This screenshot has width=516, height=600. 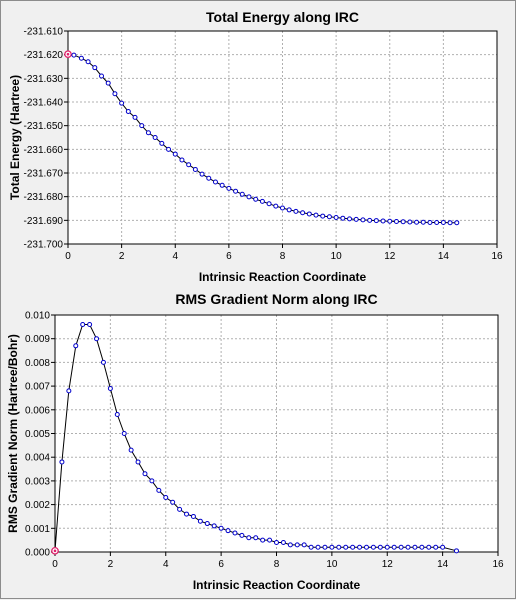 I want to click on y-tick-label: 0.002, so click(x=37, y=505).